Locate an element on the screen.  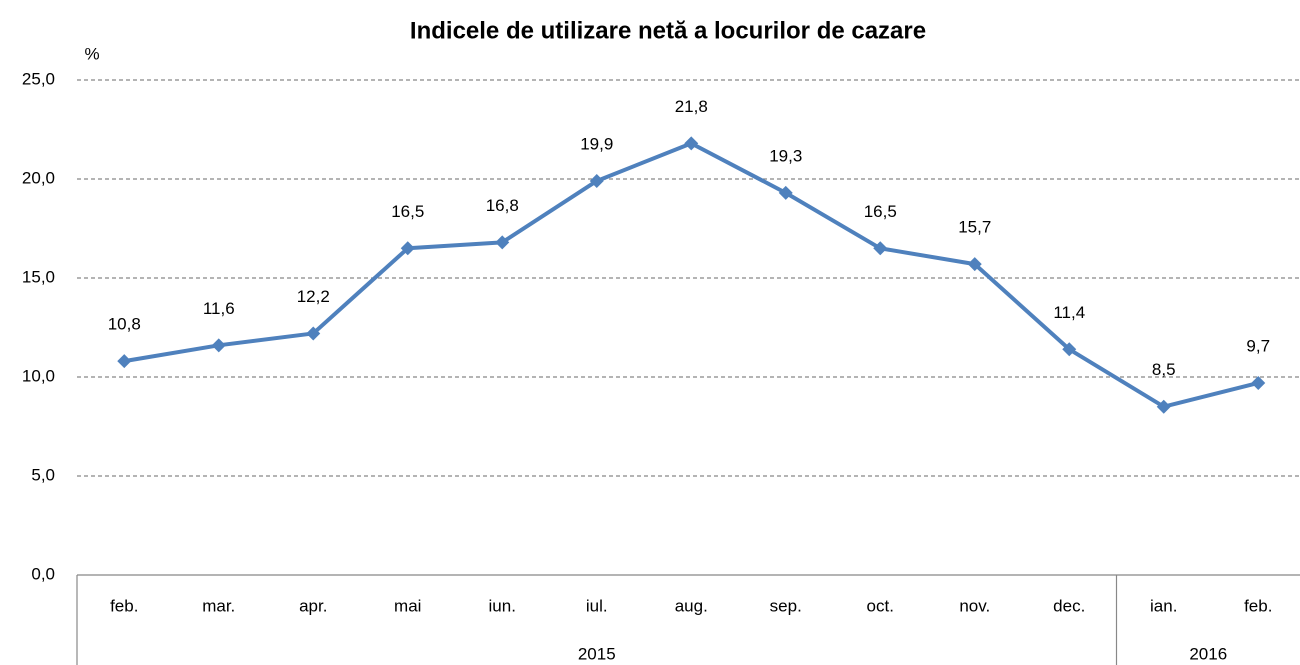
x-tick-label: apr. is located at coordinates (313, 605).